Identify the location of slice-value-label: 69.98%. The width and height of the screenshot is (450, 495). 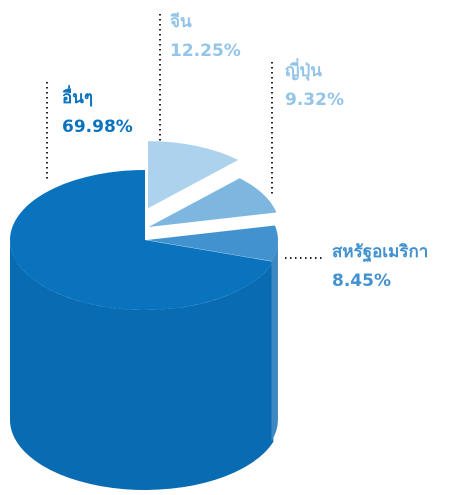
(97, 127).